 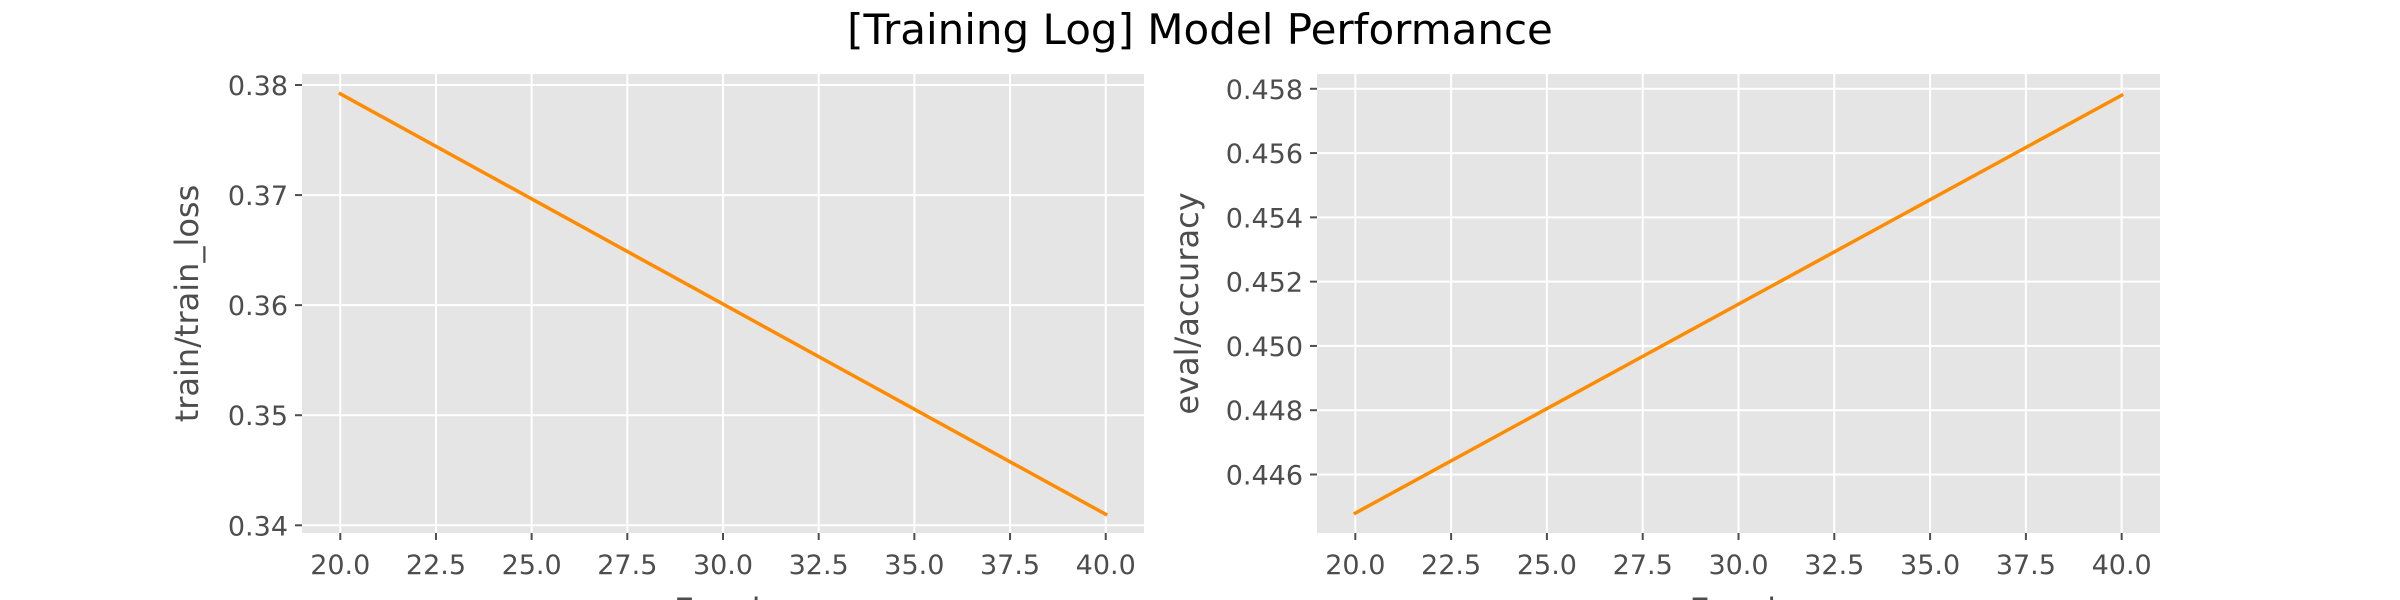 I want to click on y-axis-label: eval/accuracy, so click(x=1187, y=303).